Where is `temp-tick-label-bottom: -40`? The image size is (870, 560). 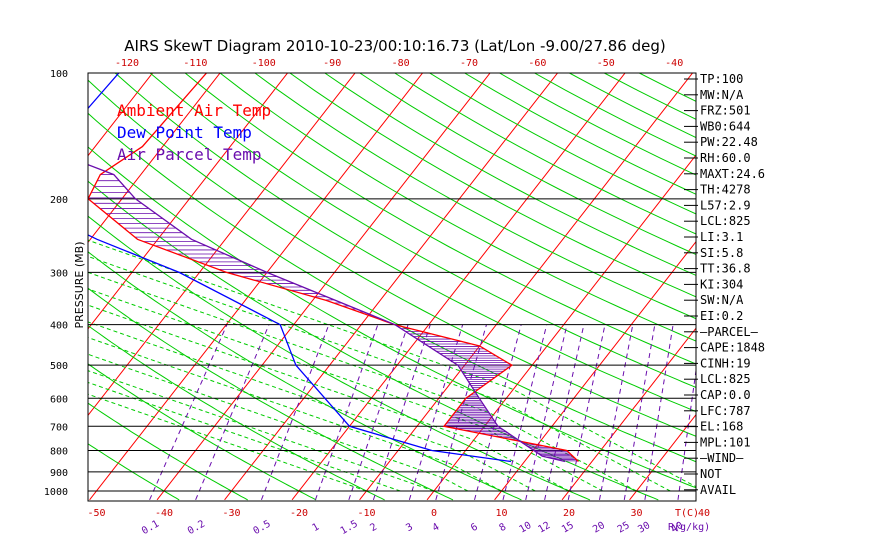 temp-tick-label-bottom: -40 is located at coordinates (164, 513).